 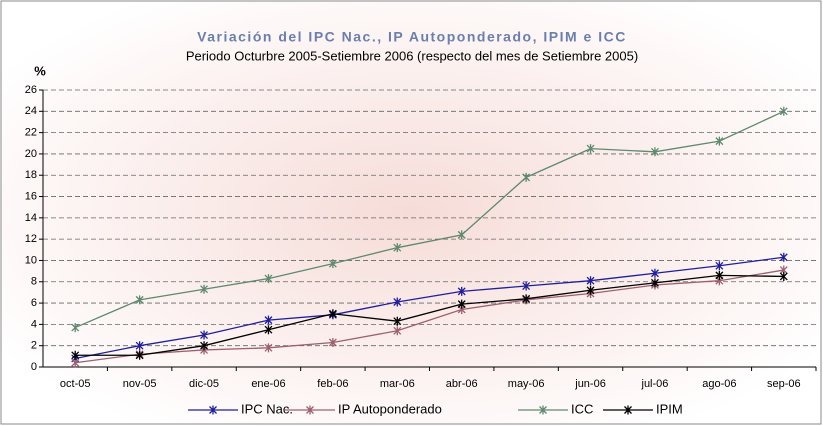 I want to click on x-tick-label: jun-06, so click(x=590, y=384).